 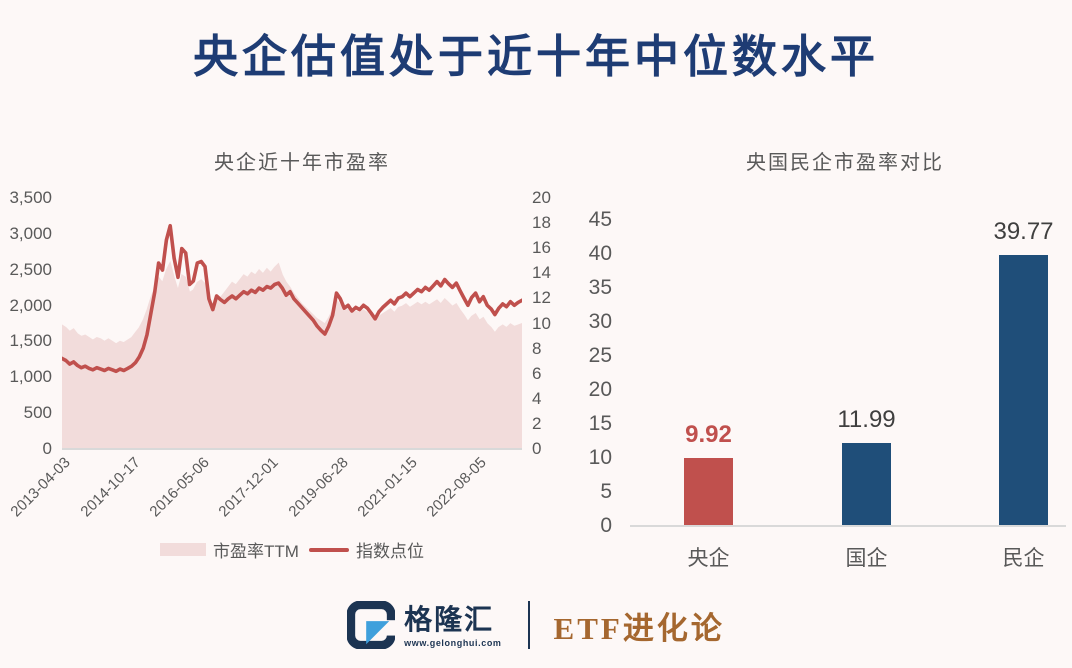 What do you see at coordinates (318, 487) in the screenshot?
I see `x-axis-tick-label: 2019-06-28` at bounding box center [318, 487].